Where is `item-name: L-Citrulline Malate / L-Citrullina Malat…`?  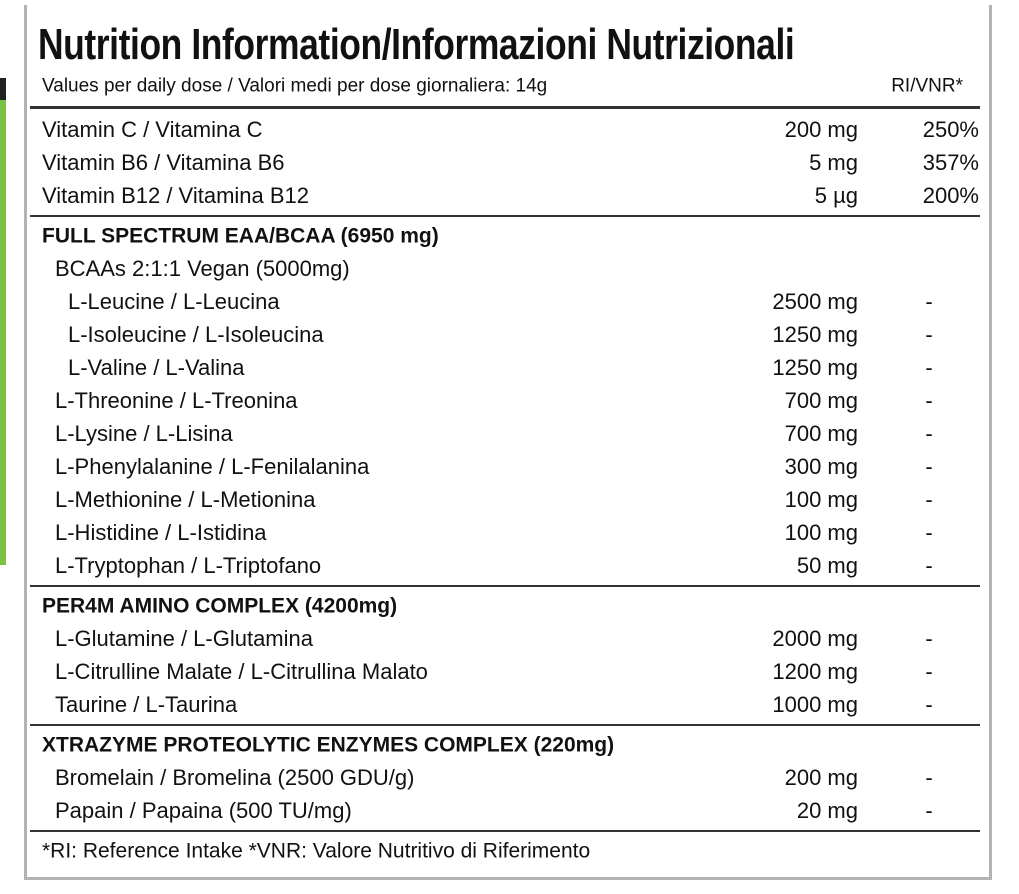 item-name: L-Citrulline Malate / L-Citrullina Malat… is located at coordinates (241, 671).